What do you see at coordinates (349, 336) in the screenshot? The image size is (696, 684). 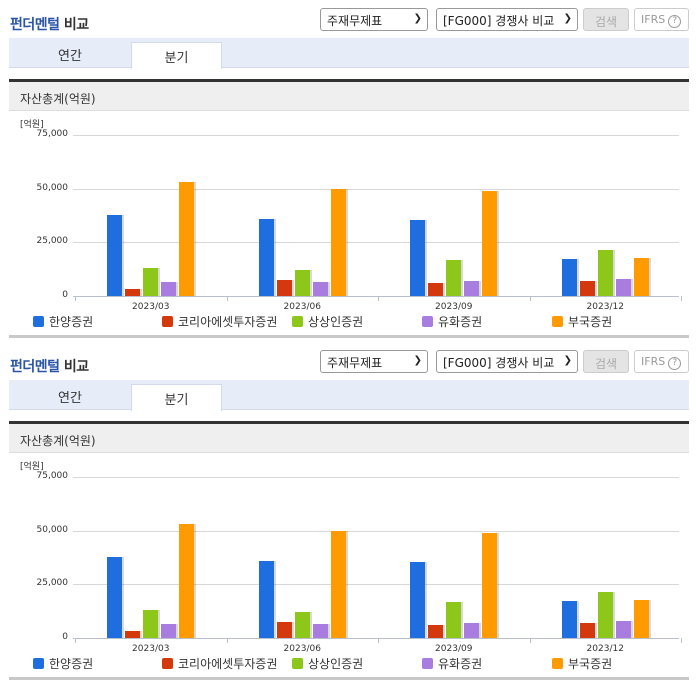 I see `section-divider` at bounding box center [349, 336].